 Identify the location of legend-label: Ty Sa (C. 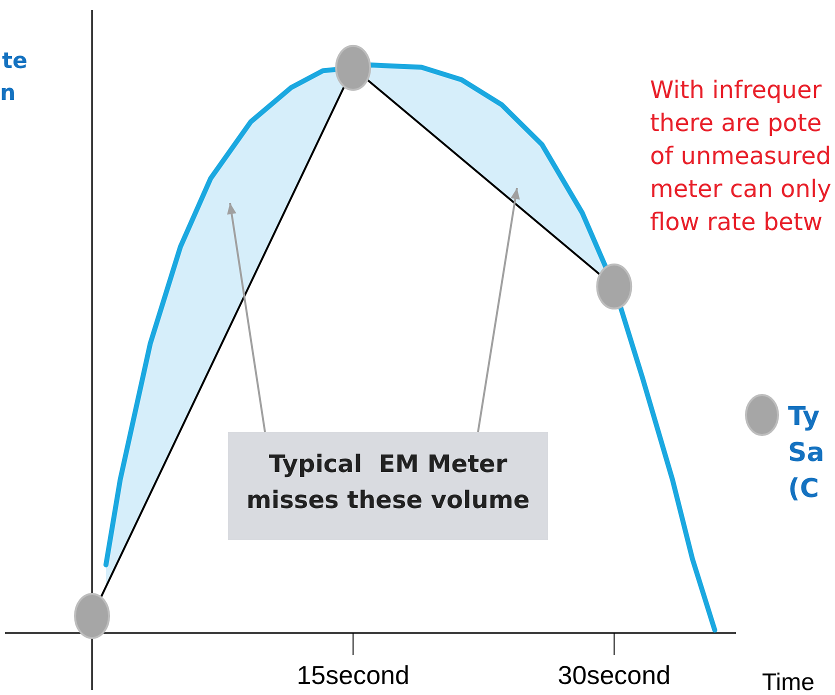
(806, 453).